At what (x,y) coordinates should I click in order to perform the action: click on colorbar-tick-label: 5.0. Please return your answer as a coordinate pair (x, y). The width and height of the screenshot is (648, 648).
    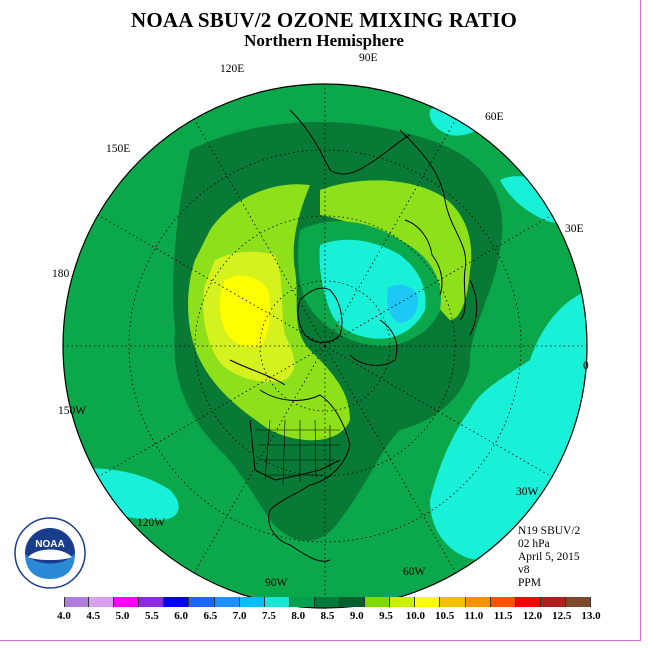
    Looking at the image, I should click on (122, 616).